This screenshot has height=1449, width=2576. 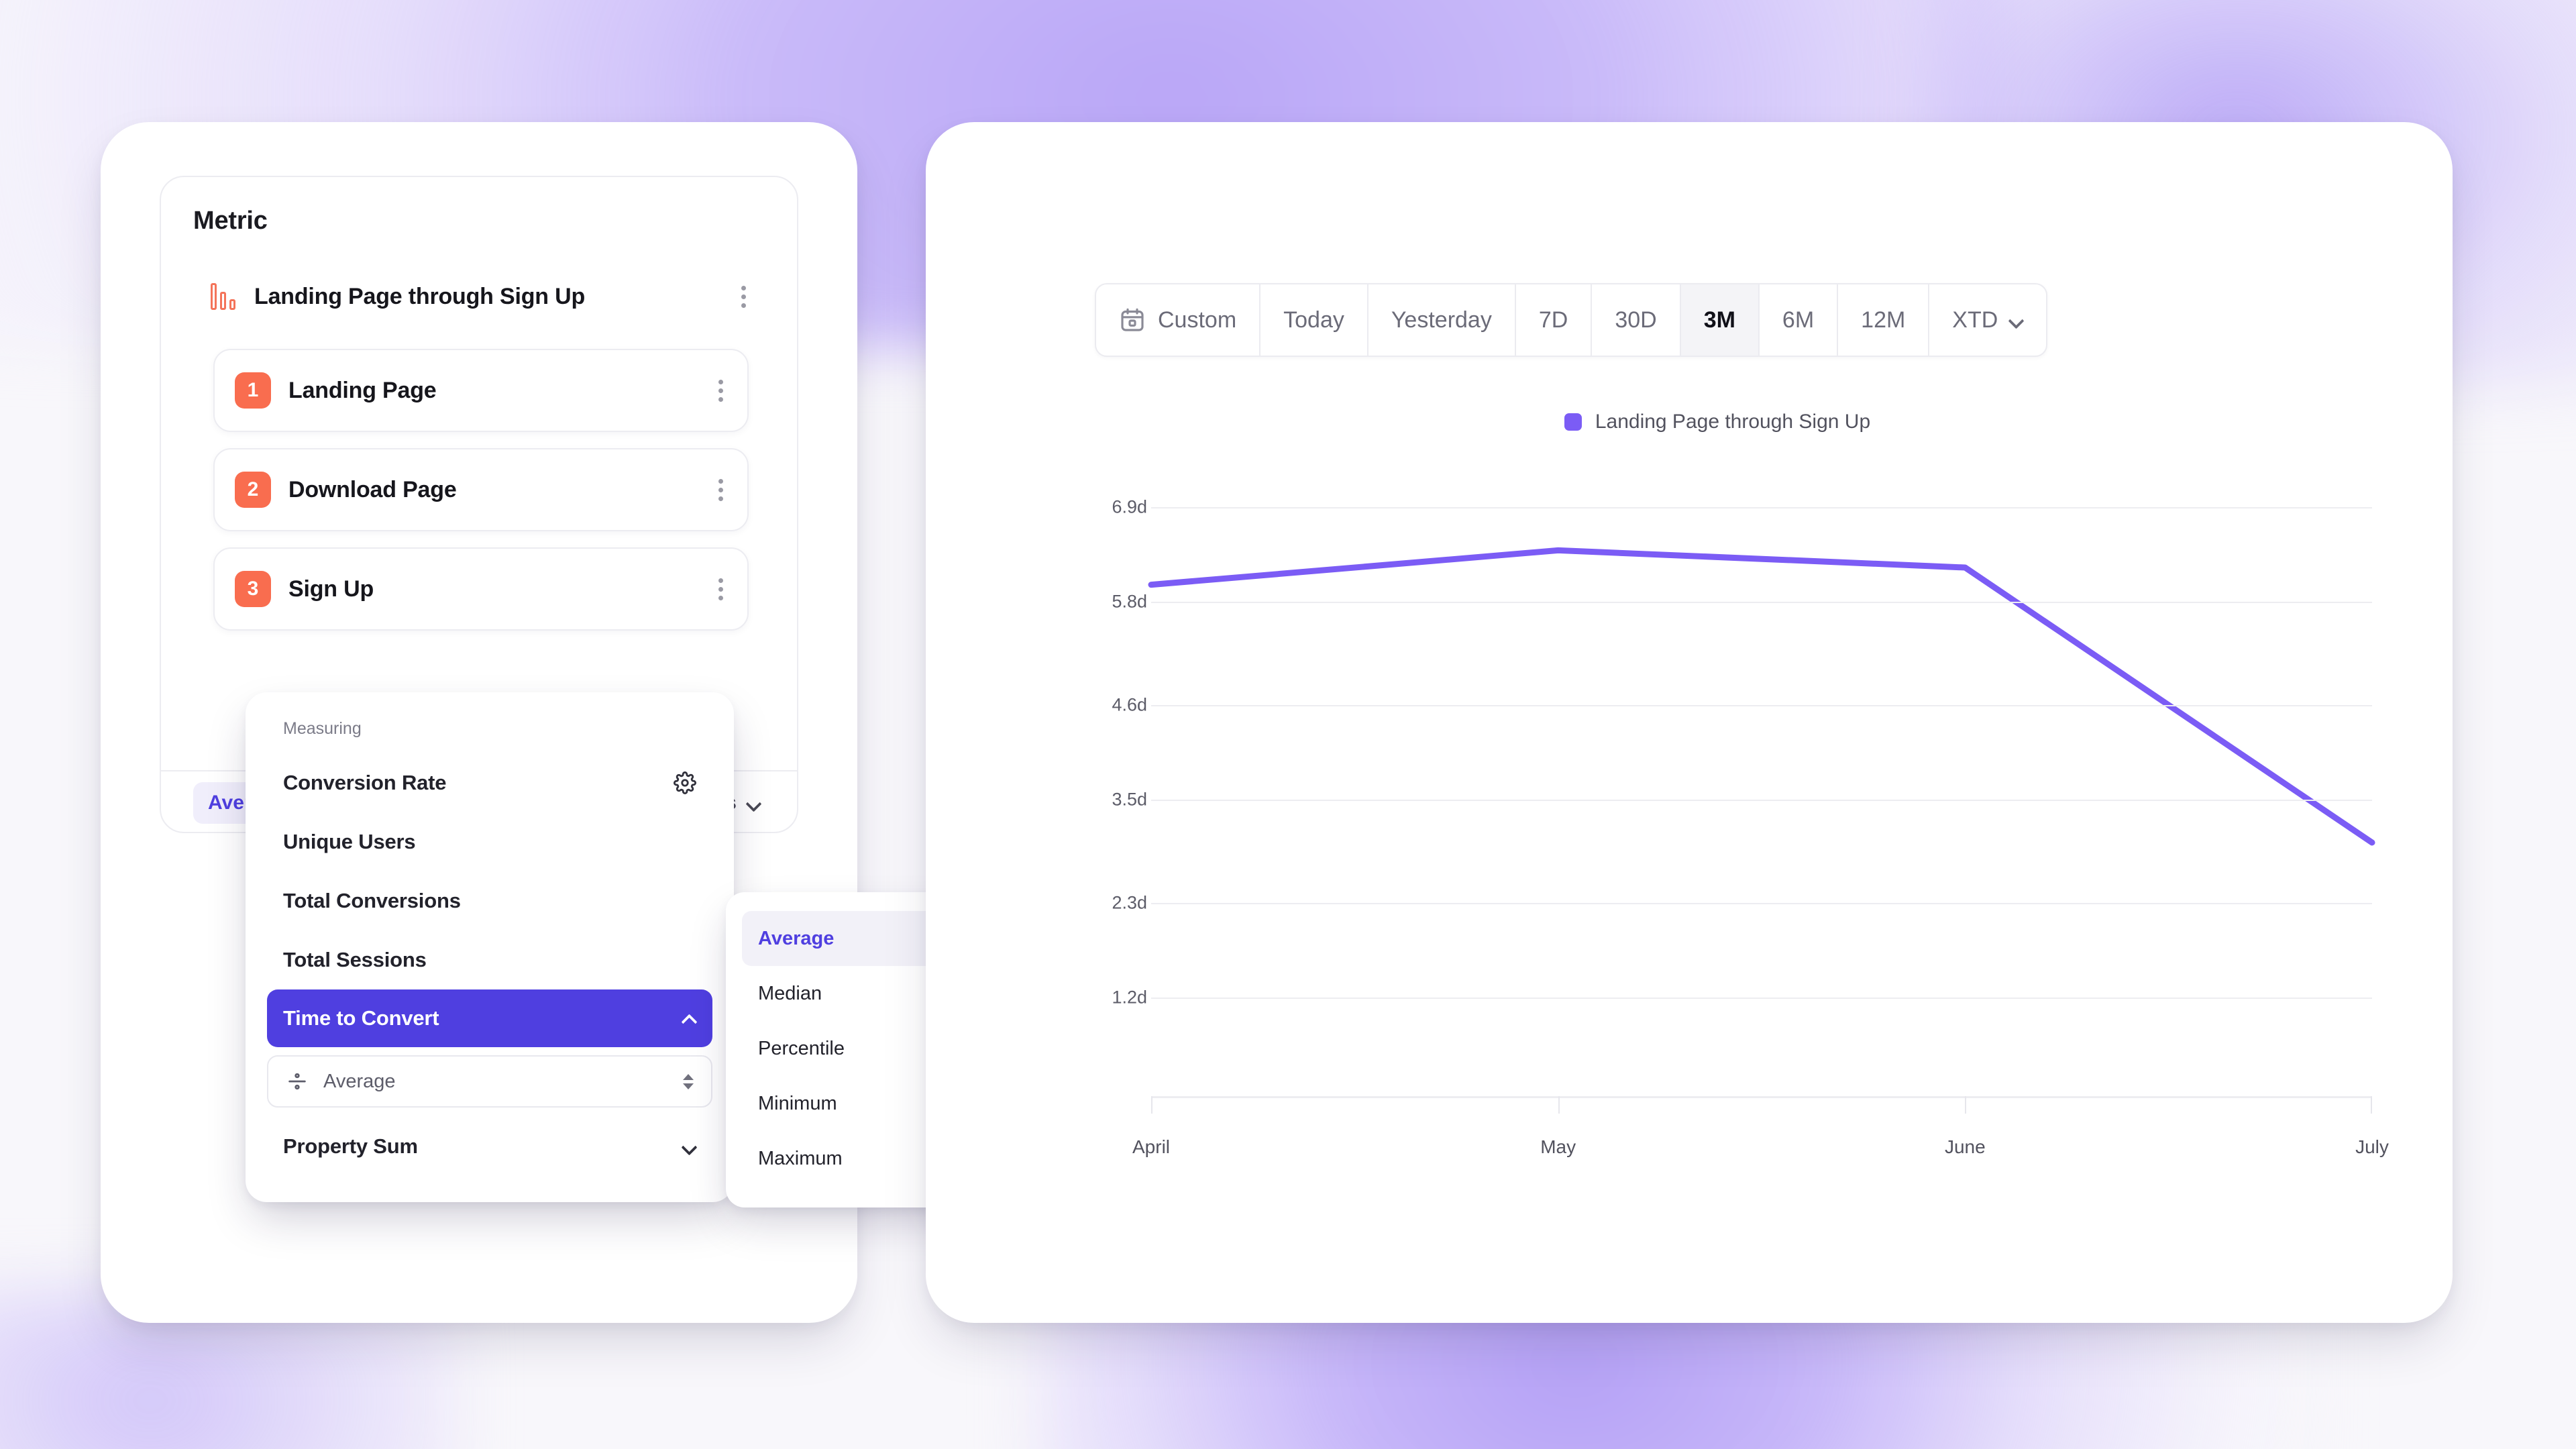 I want to click on aggregation-item-label: Percentile, so click(x=801, y=1048).